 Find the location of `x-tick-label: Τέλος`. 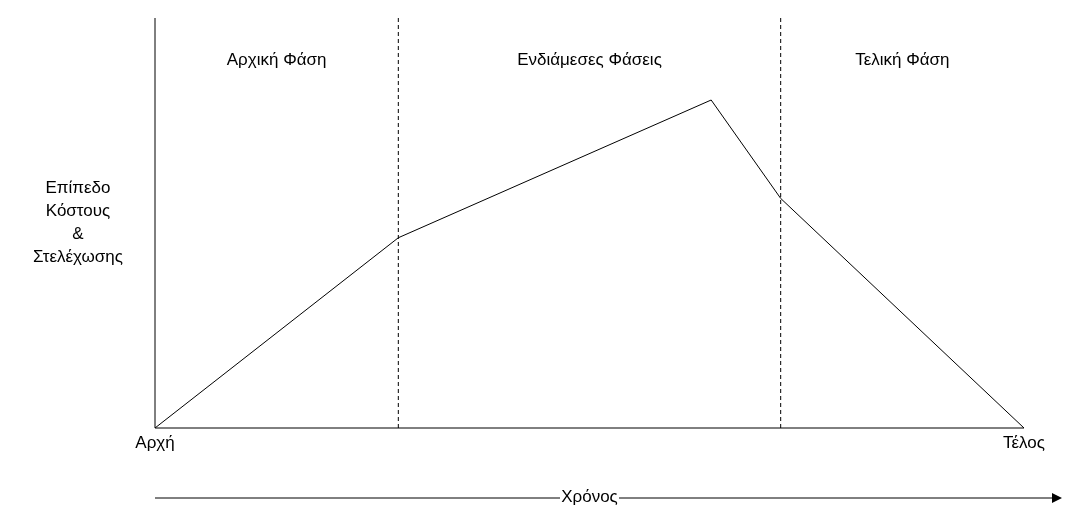

x-tick-label: Τέλος is located at coordinates (1024, 443).